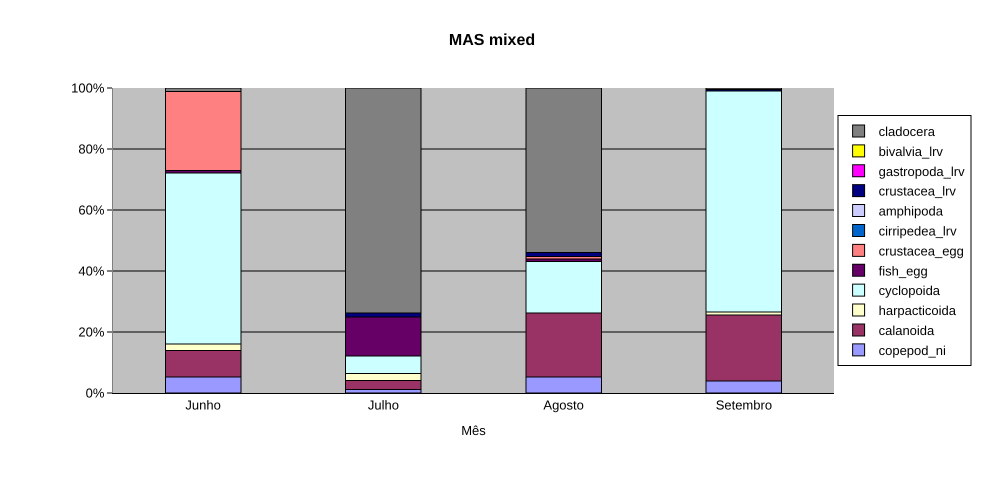 The height and width of the screenshot is (483, 984). What do you see at coordinates (95, 393) in the screenshot?
I see `y-tick-label: 0%` at bounding box center [95, 393].